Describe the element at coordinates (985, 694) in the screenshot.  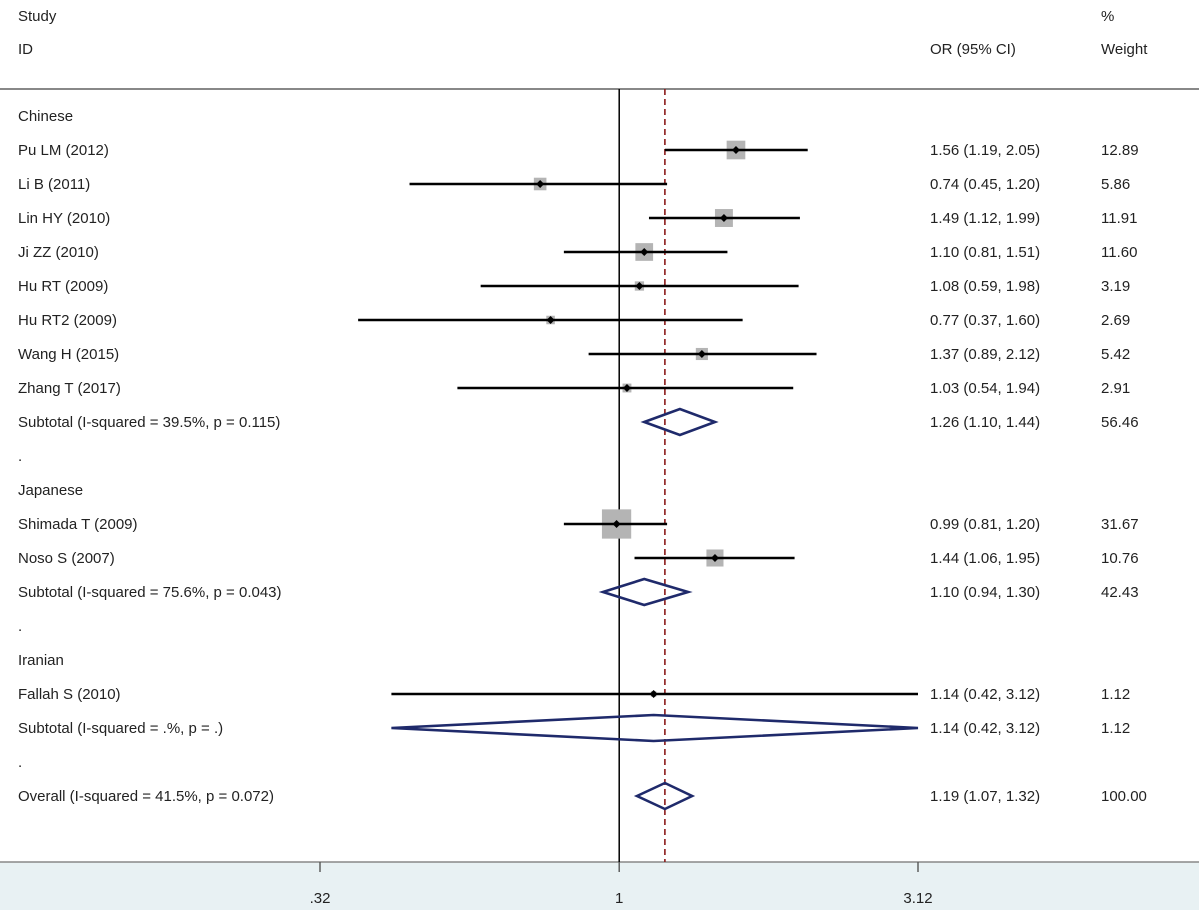
I see `study-or-ci: 1.14 (0.42, 3.12)` at that location.